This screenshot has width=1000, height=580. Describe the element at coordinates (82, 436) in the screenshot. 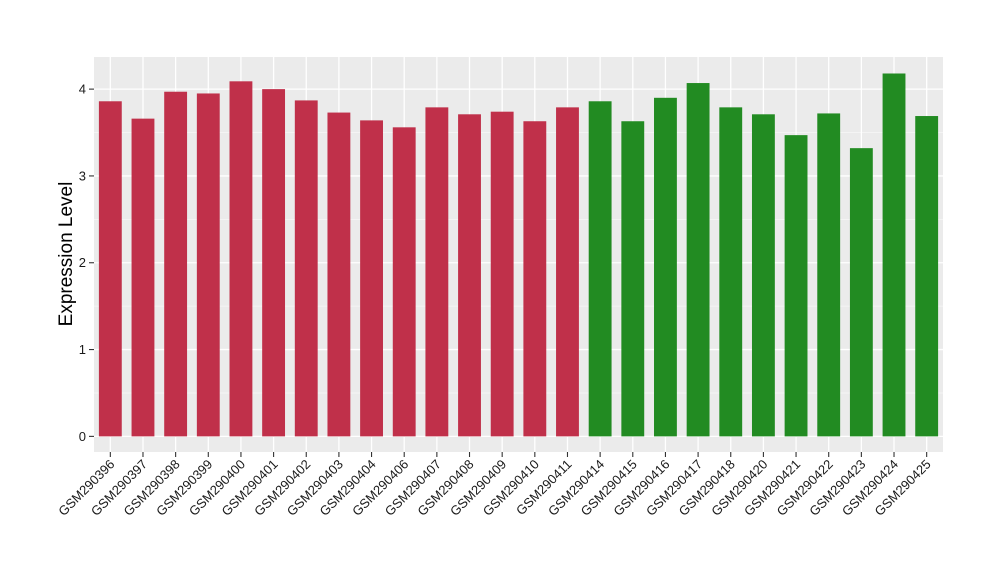

I see `y-tick-label: 0` at that location.